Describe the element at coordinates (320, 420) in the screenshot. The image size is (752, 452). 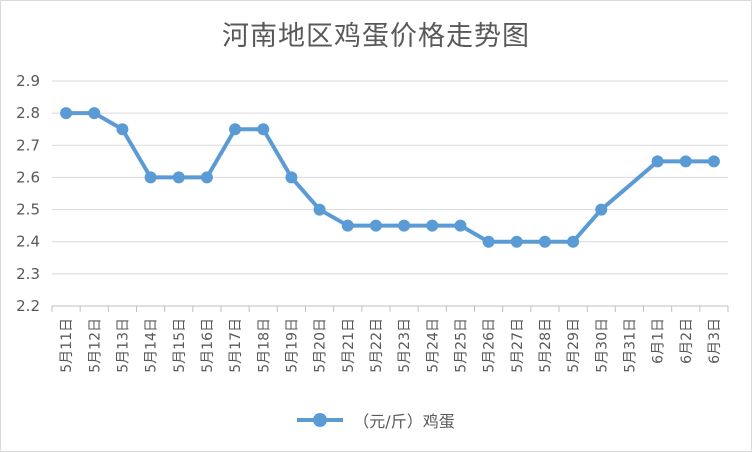
I see `legend-line-marker-icon` at that location.